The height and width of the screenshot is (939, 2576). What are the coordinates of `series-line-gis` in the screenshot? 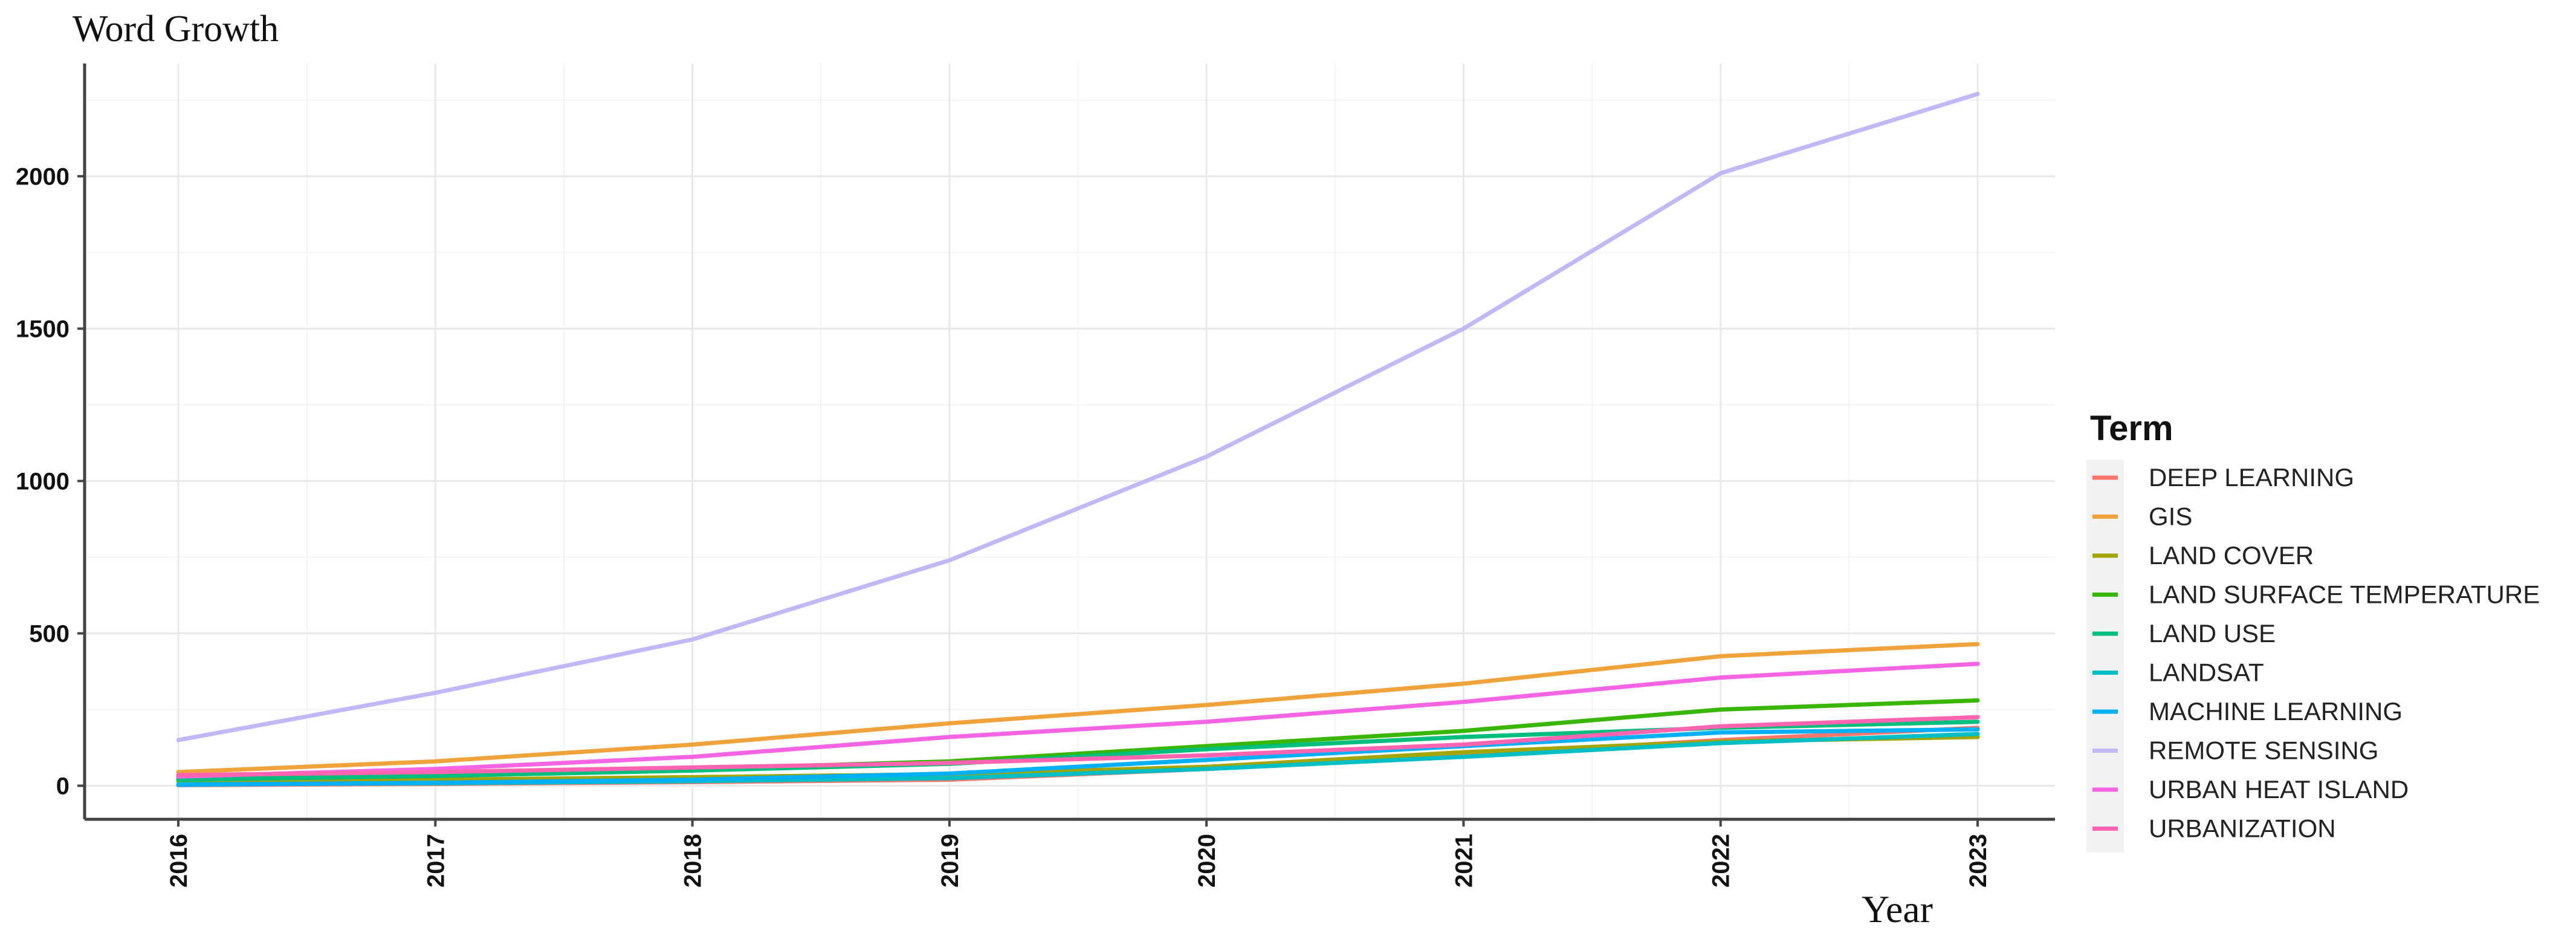 It's located at (1078, 708).